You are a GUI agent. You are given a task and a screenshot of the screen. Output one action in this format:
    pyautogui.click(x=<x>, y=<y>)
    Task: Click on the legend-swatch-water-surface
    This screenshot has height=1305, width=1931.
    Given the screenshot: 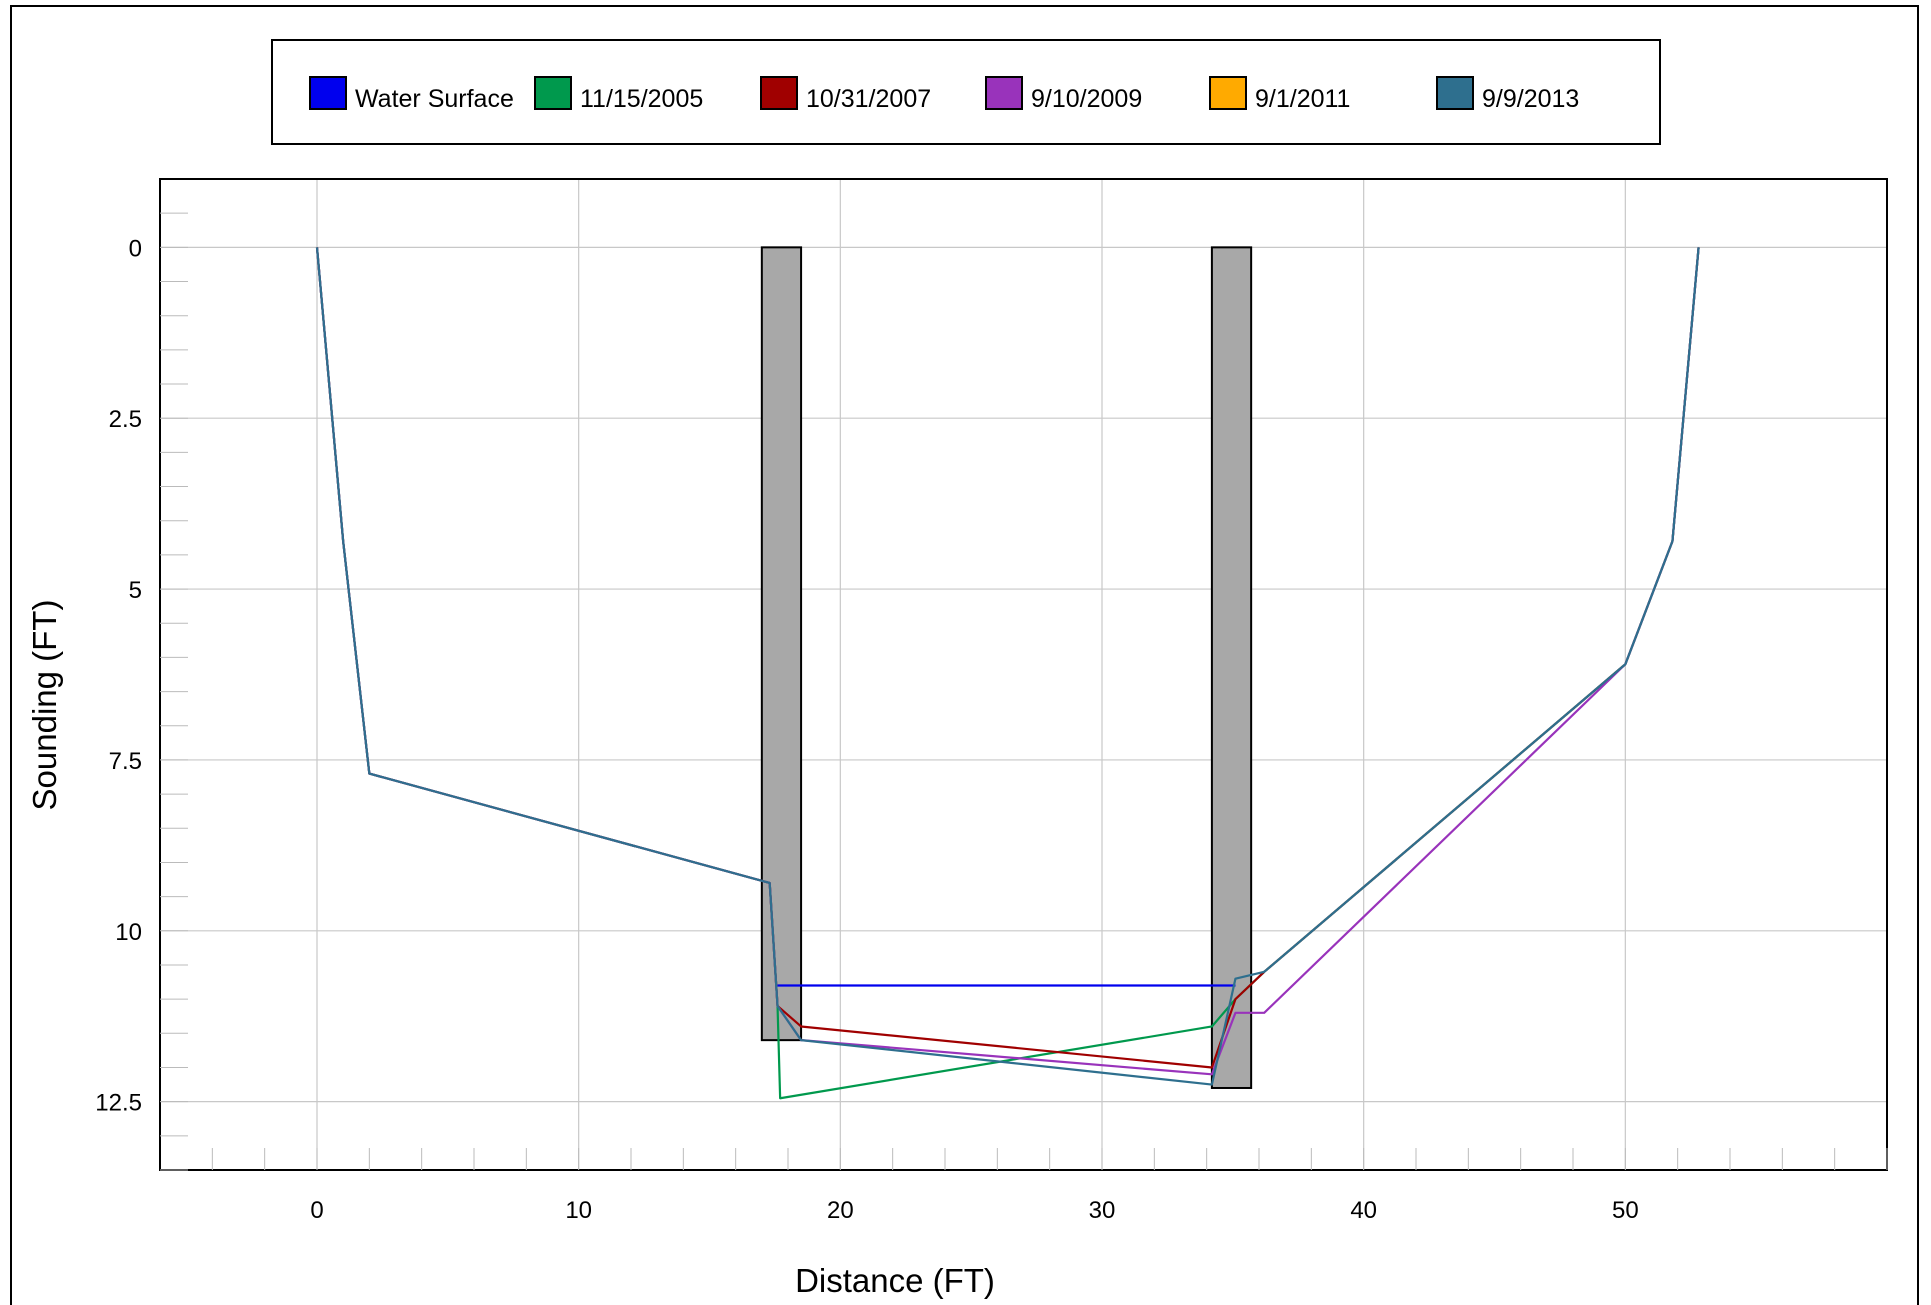 What is the action you would take?
    pyautogui.click(x=328, y=93)
    